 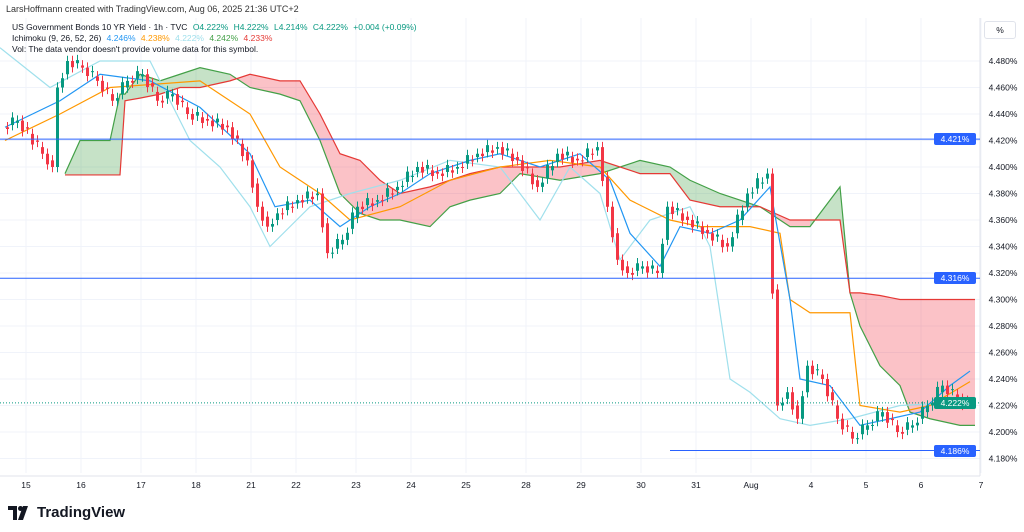 I want to click on open-value: O4.222%, so click(x=210, y=27).